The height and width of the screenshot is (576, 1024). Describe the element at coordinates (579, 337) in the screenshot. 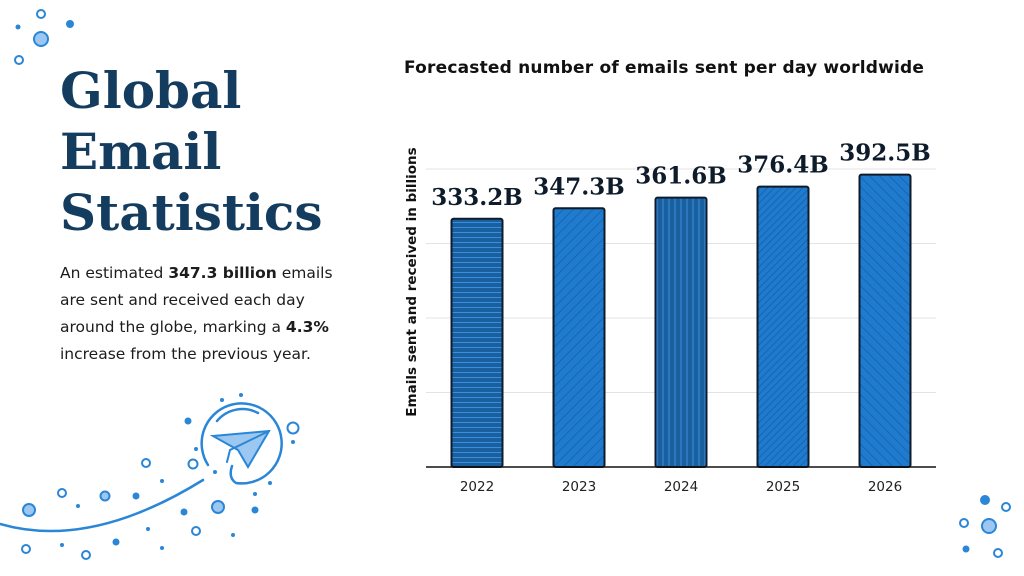

I see `bar-2023` at that location.